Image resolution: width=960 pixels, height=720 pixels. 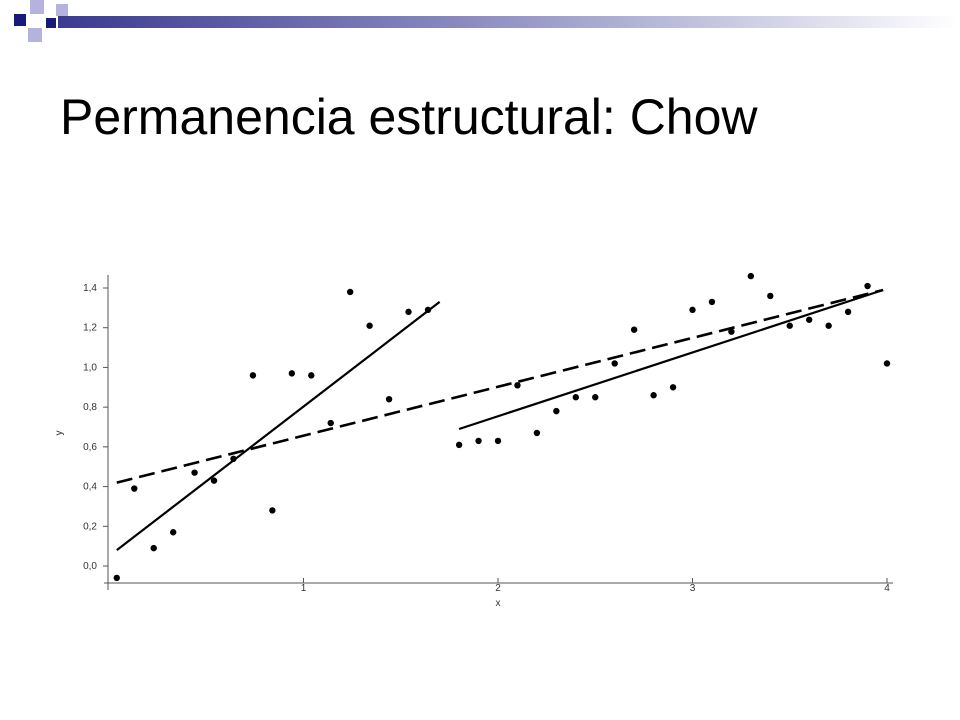 I want to click on x-tick-label: 2, so click(x=498, y=588).